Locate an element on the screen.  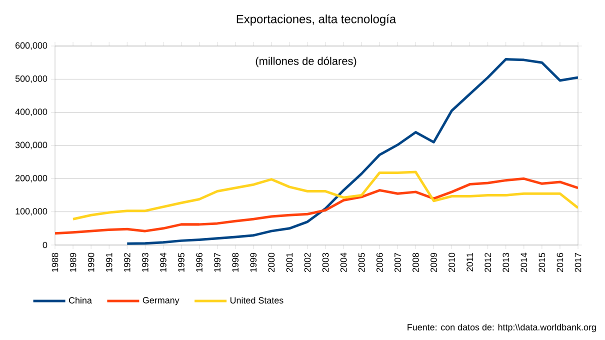
x-tick-label: 2004 is located at coordinates (343, 262).